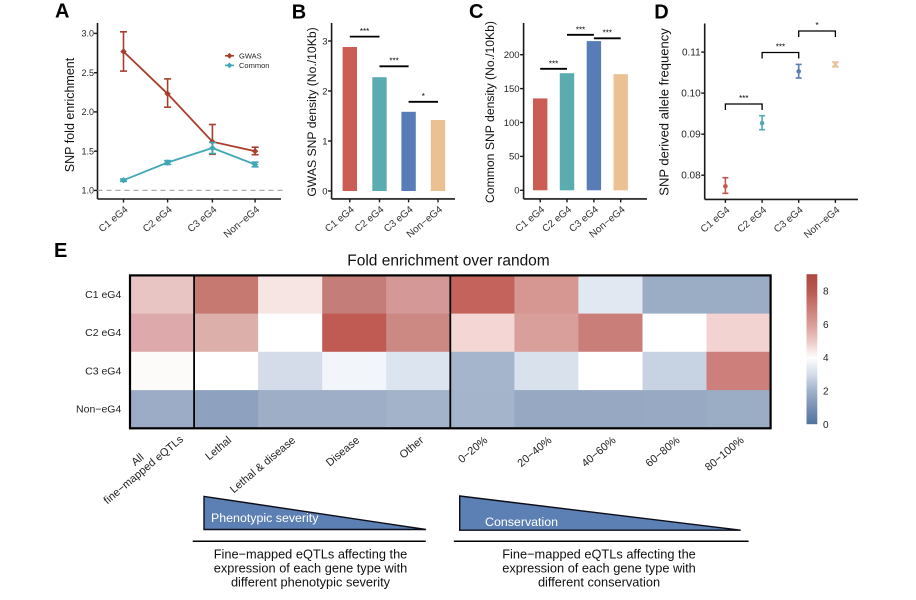  I want to click on svg-text: 3, so click(324, 41).